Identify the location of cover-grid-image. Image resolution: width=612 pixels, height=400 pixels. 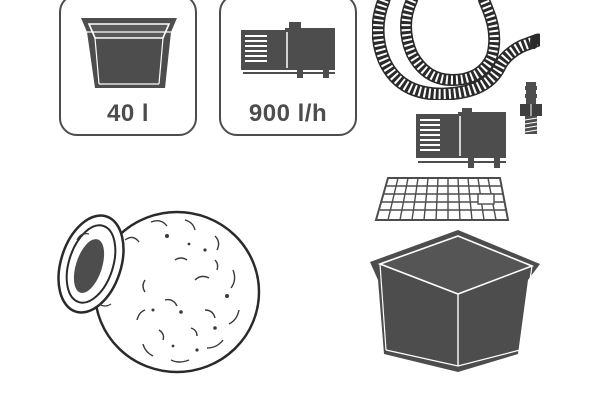
(442, 199).